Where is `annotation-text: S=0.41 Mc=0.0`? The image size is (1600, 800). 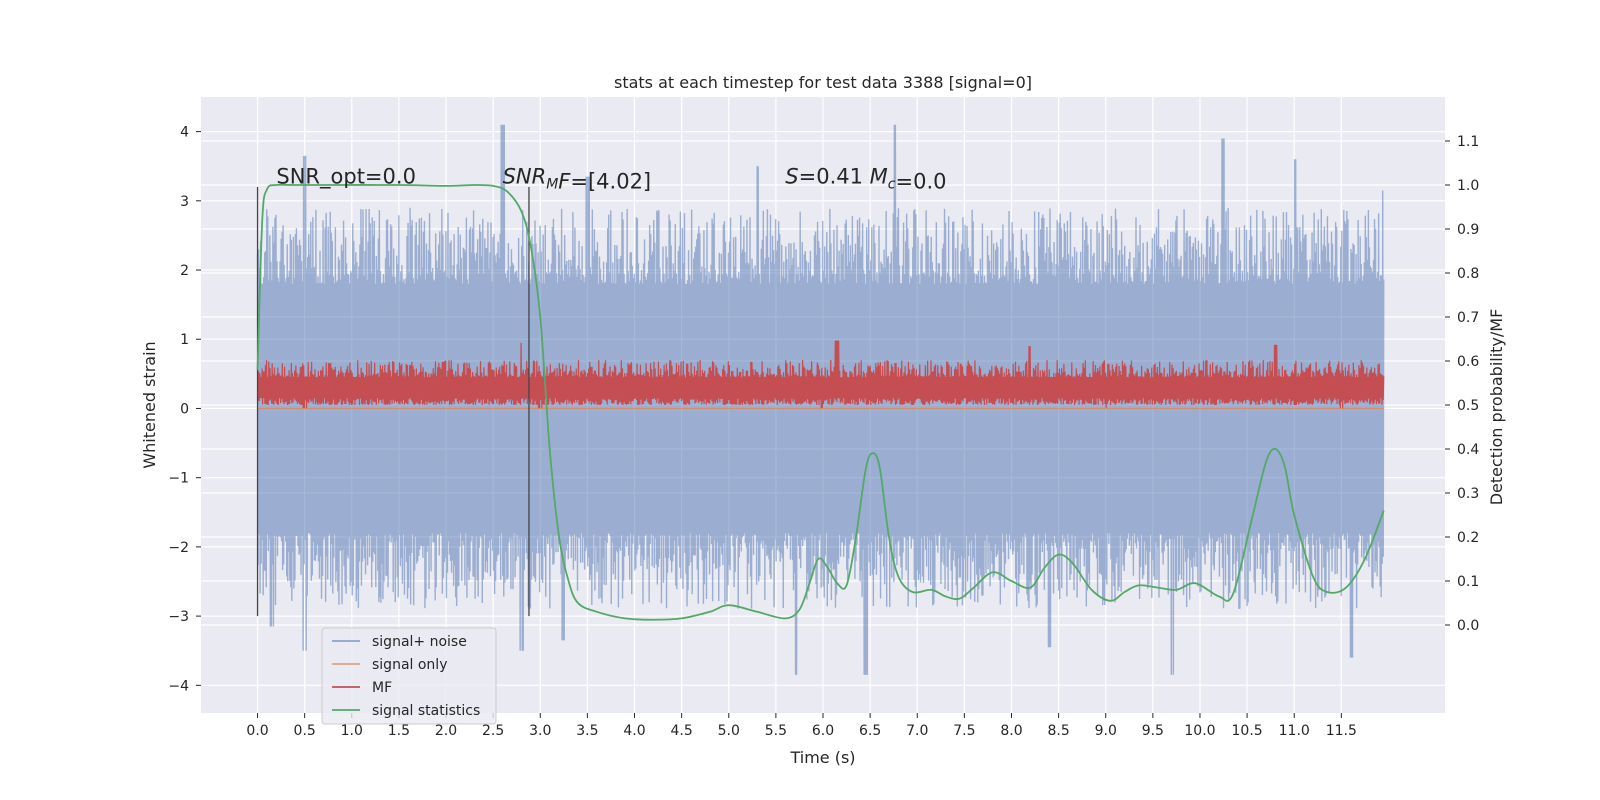 annotation-text: S=0.41 Mc=0.0 is located at coordinates (865, 179).